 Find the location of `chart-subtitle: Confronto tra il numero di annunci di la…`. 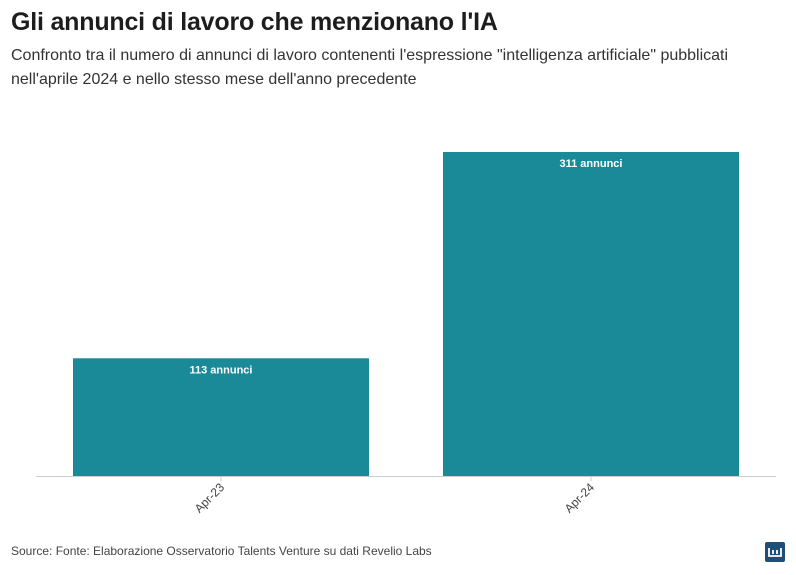

chart-subtitle: Confronto tra il numero di annunci di la… is located at coordinates (370, 67).